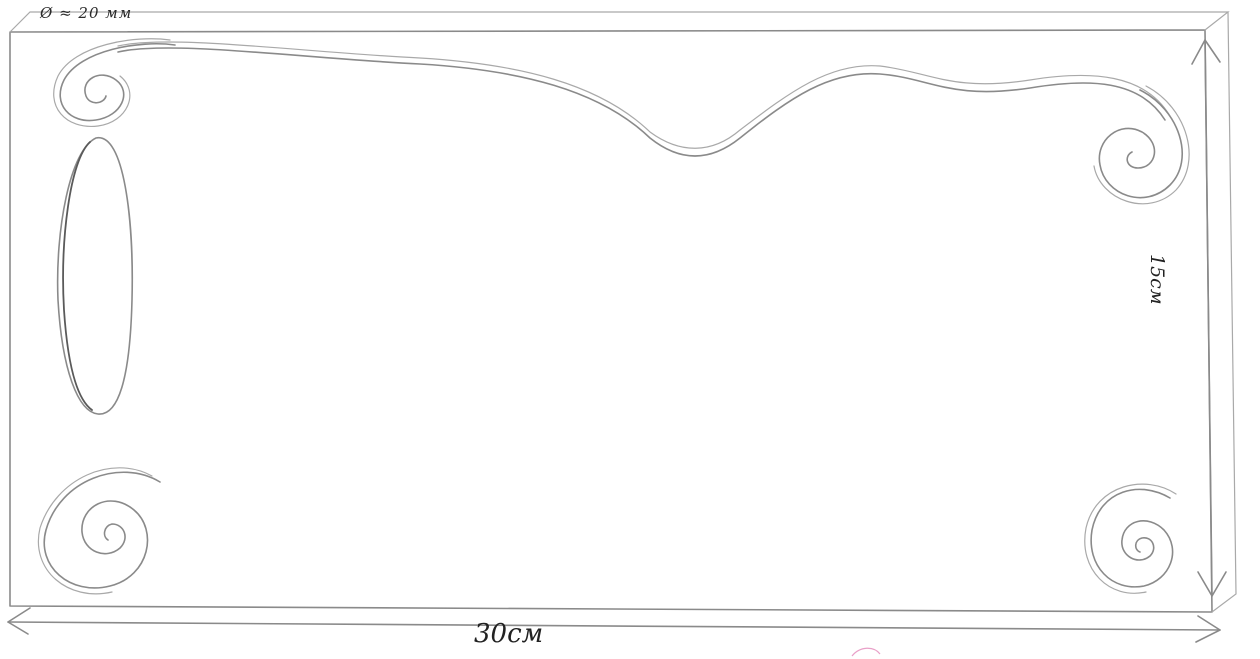 This screenshot has width=1260, height=659. What do you see at coordinates (95, 276) in the screenshot?
I see `oval-left` at bounding box center [95, 276].